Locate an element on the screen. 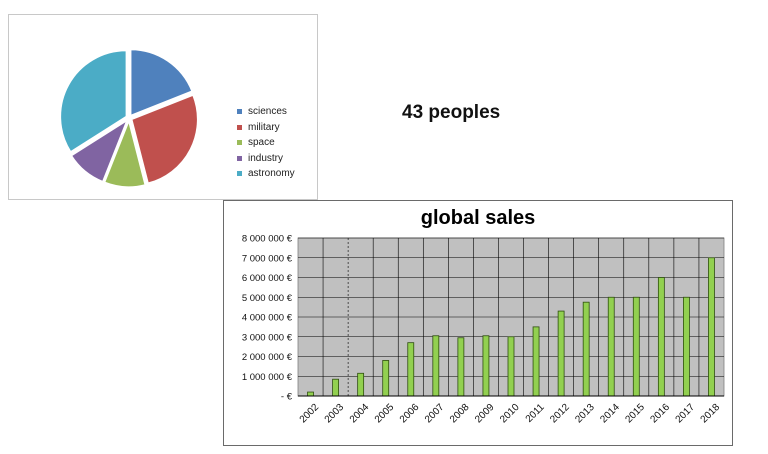  bar-2014 is located at coordinates (611, 346).